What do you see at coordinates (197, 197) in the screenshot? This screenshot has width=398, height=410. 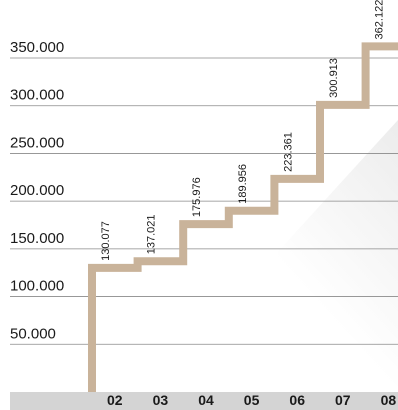 I see `data-label: 175.976` at bounding box center [197, 197].